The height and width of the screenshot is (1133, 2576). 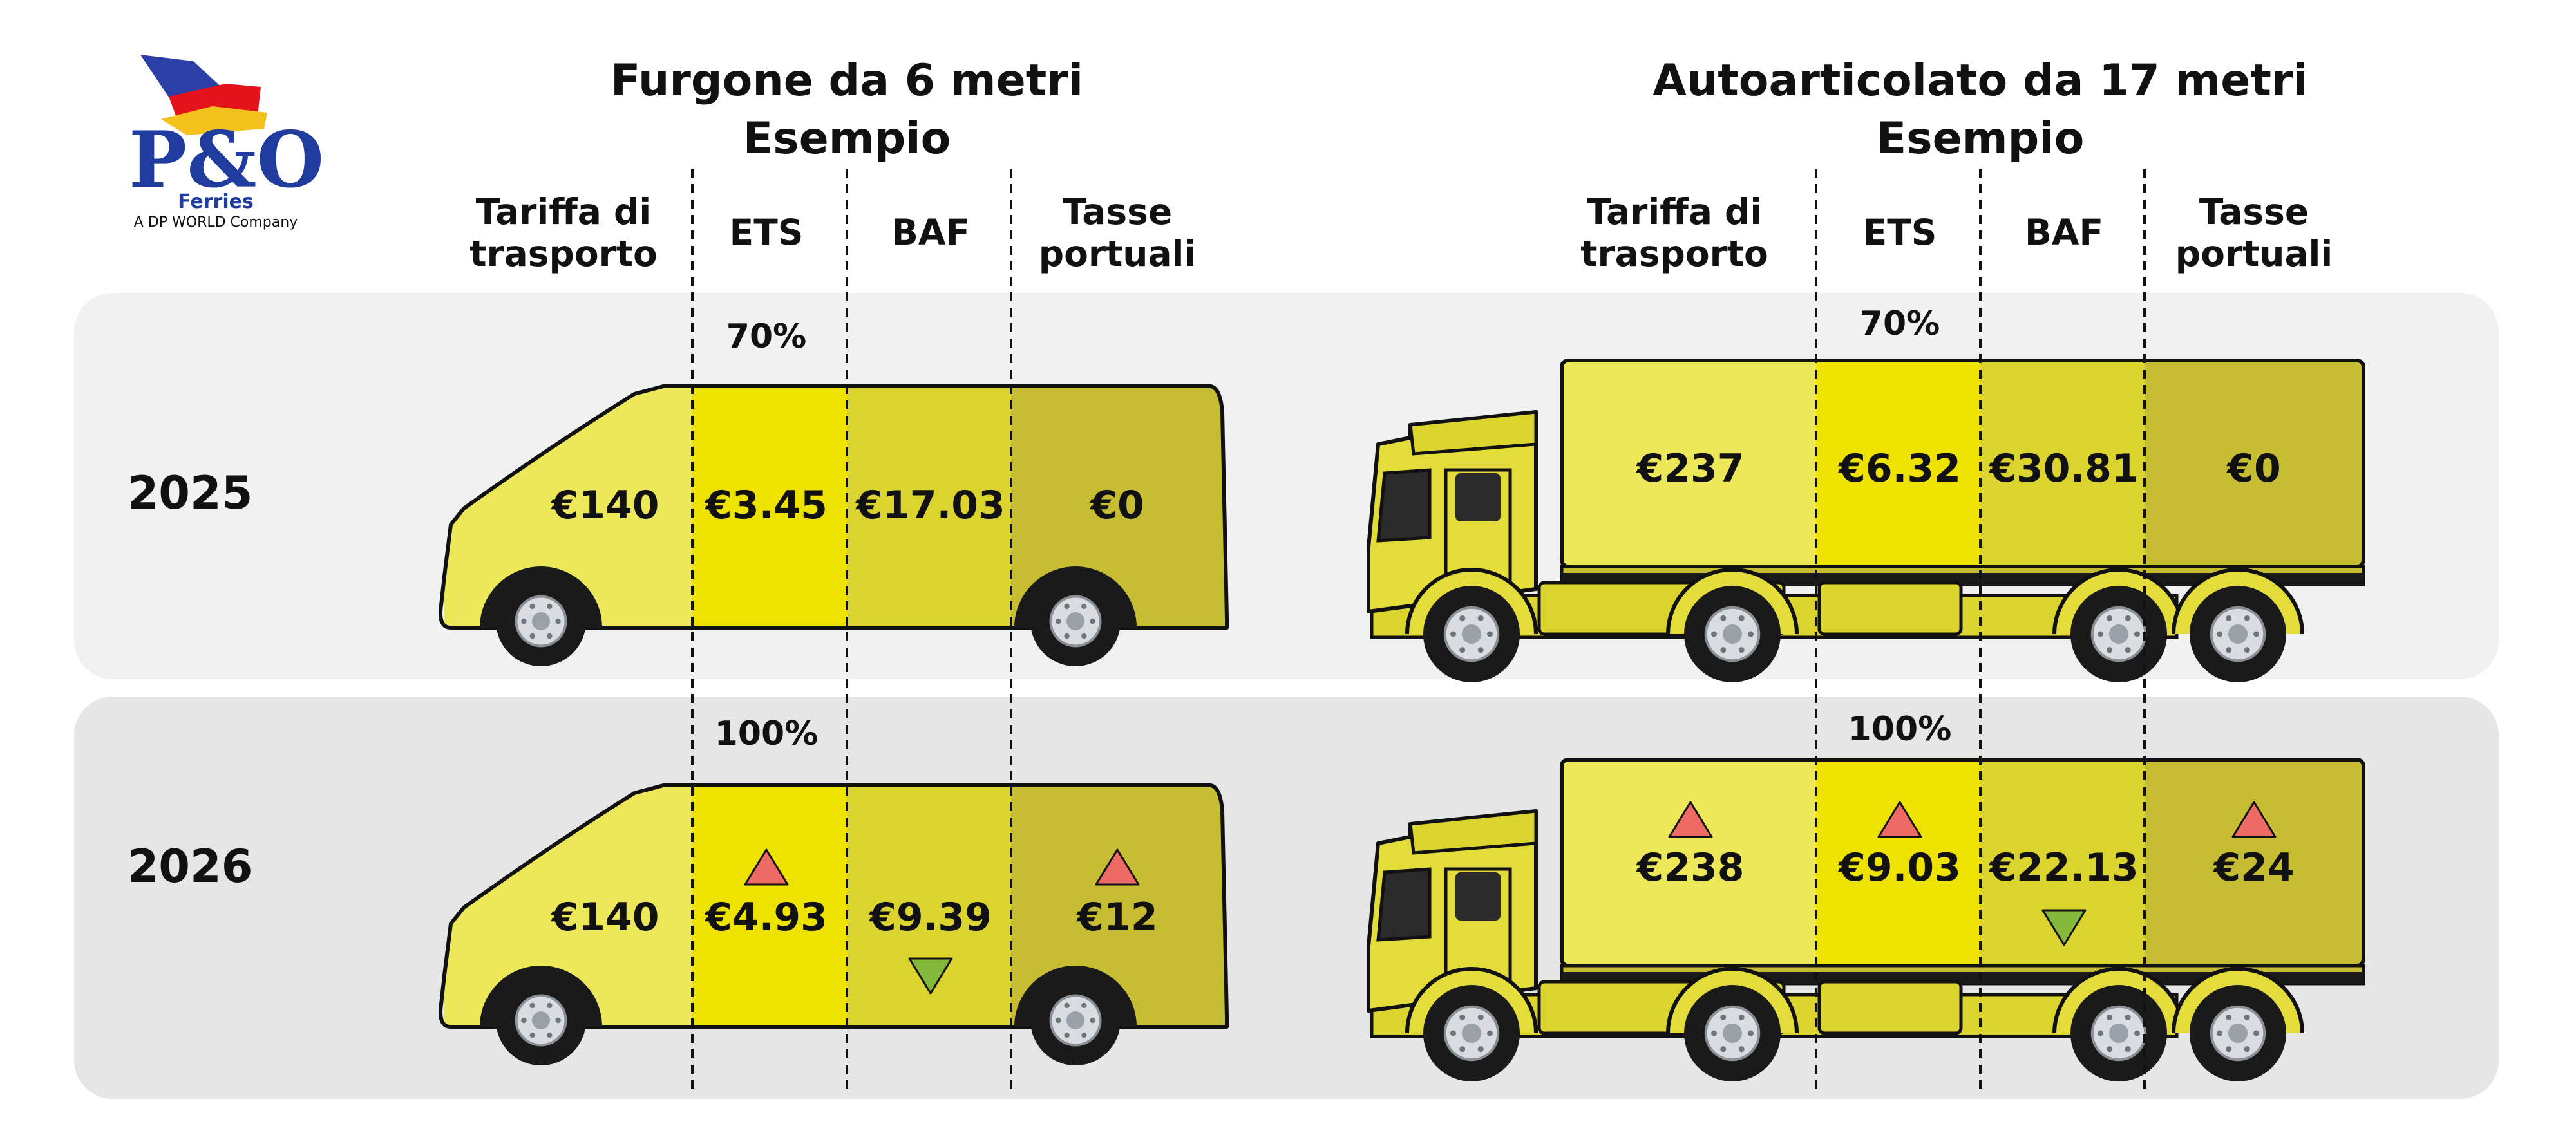 I want to click on truck-value-2026-2: €22.13, so click(x=2063, y=867).